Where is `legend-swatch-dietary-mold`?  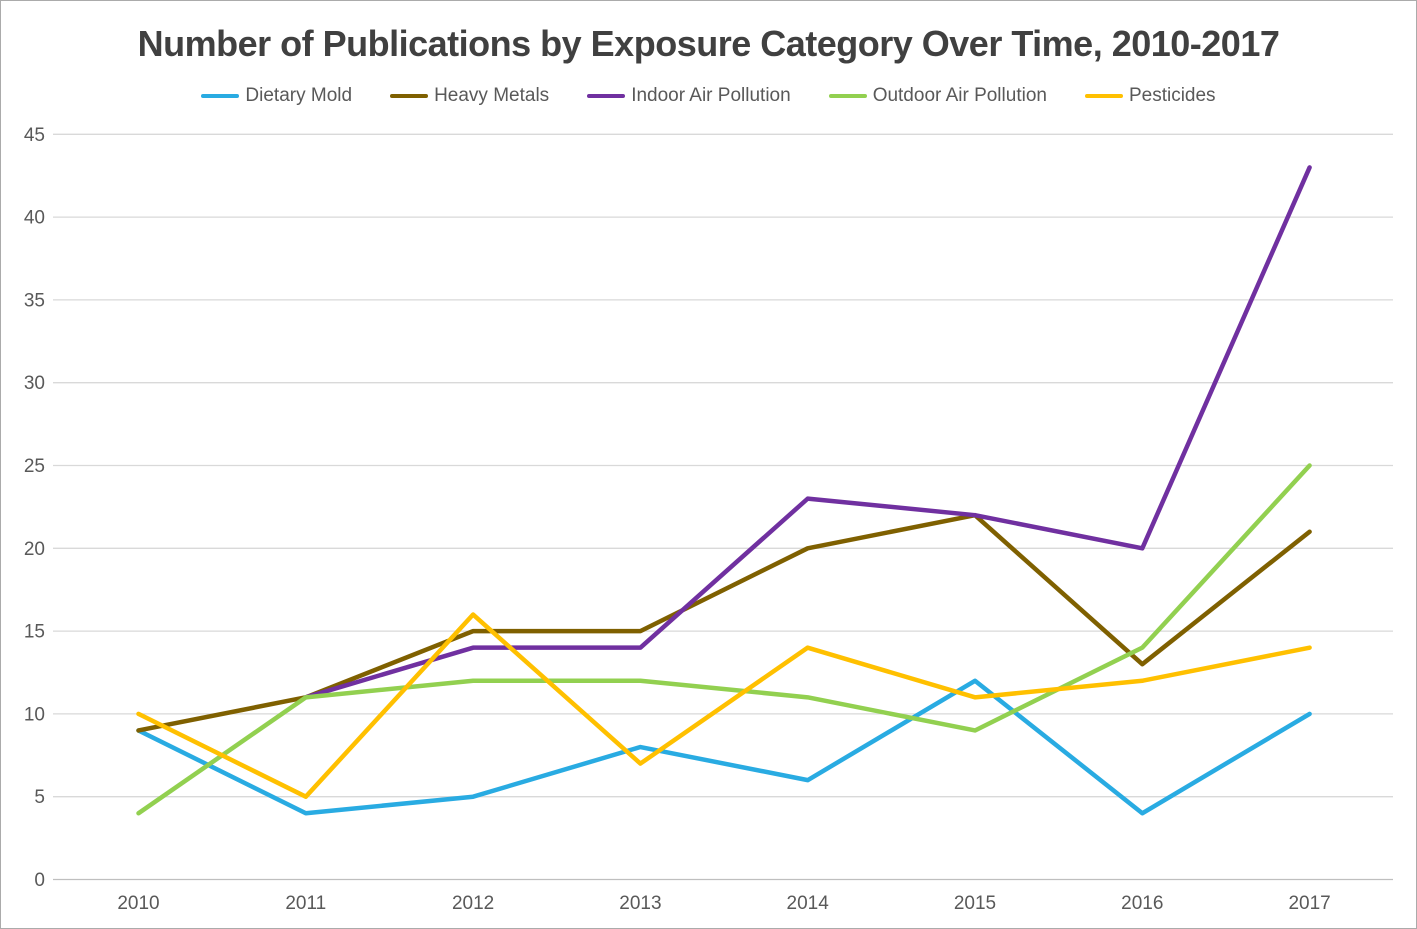 legend-swatch-dietary-mold is located at coordinates (220, 96).